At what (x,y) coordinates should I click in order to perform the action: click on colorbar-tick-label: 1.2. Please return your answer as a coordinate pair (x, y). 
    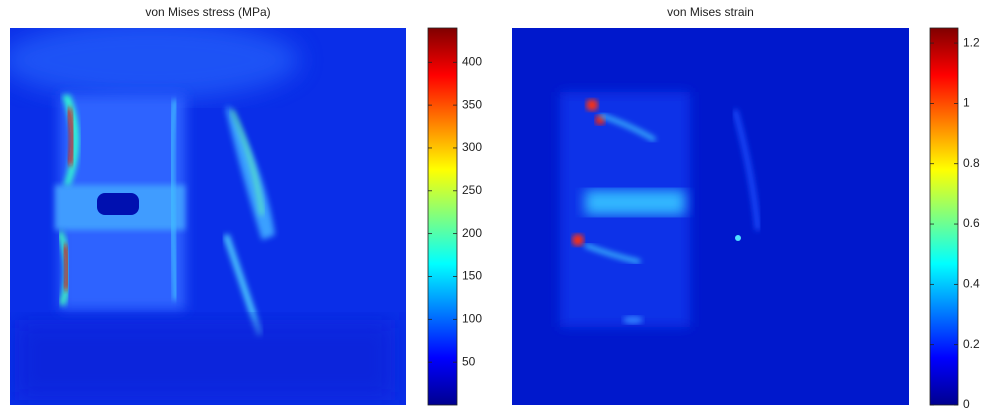
    Looking at the image, I should click on (971, 42).